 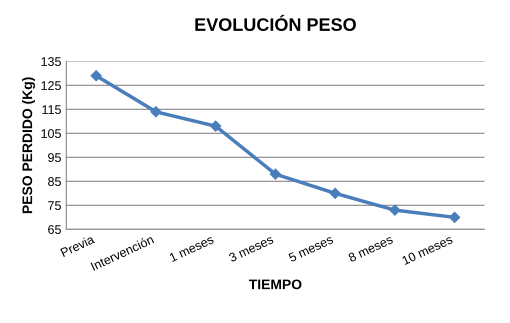 What do you see at coordinates (311, 248) in the screenshot?
I see `x-tick-label: 5 meses` at bounding box center [311, 248].